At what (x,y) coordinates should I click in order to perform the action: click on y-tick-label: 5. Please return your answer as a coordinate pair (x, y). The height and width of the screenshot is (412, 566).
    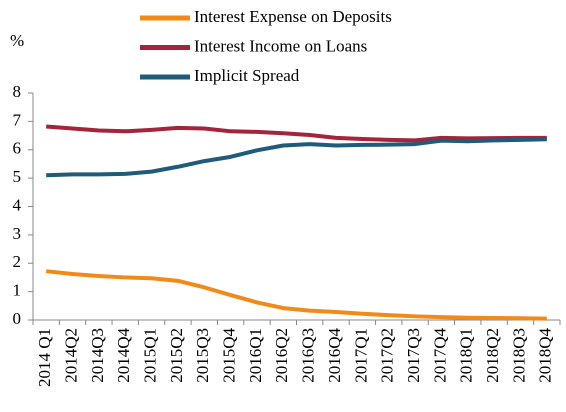
    Looking at the image, I should click on (17, 176).